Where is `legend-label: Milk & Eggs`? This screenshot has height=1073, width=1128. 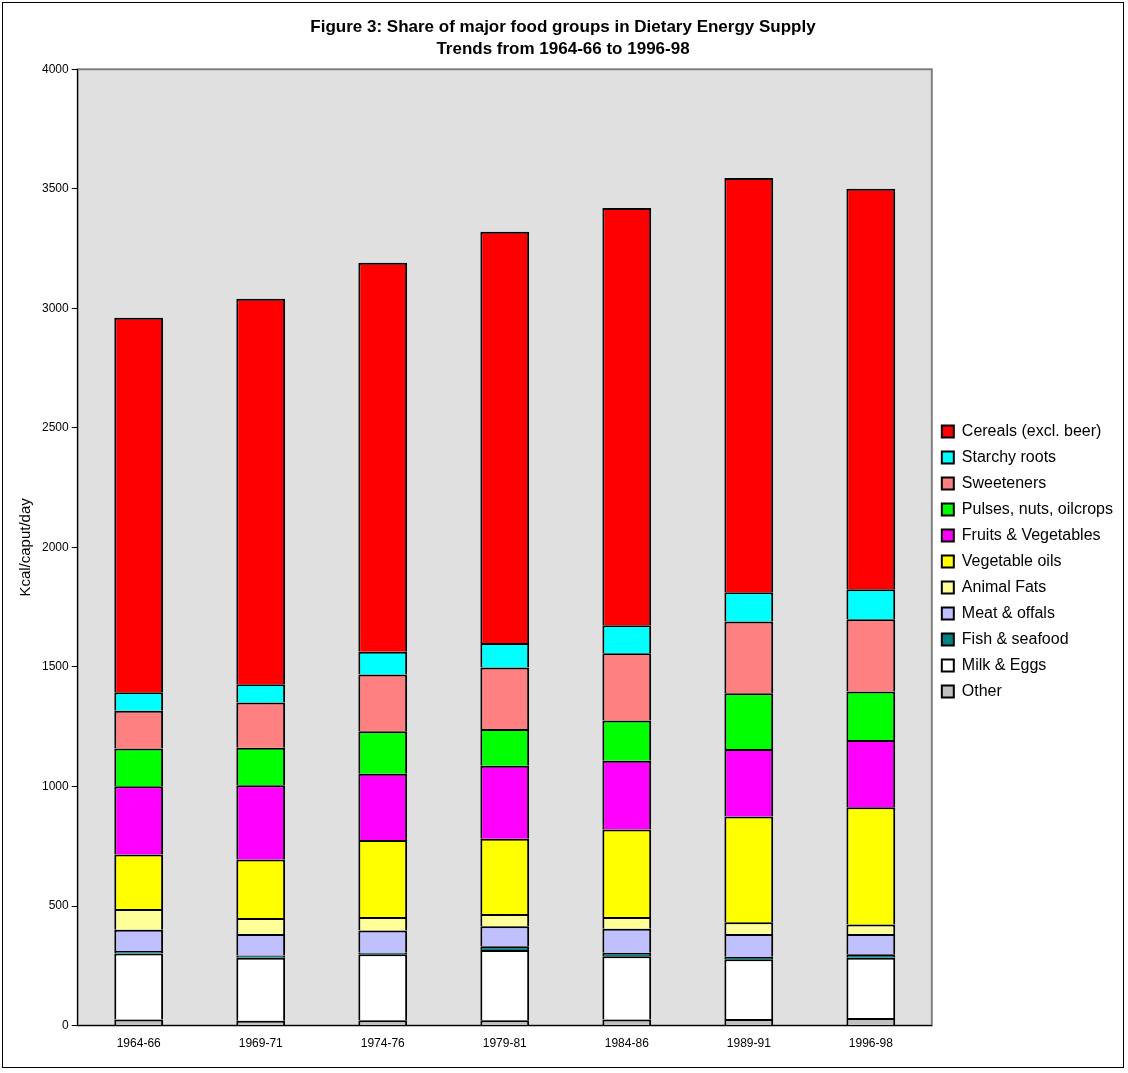
legend-label: Milk & Eggs is located at coordinates (1004, 664).